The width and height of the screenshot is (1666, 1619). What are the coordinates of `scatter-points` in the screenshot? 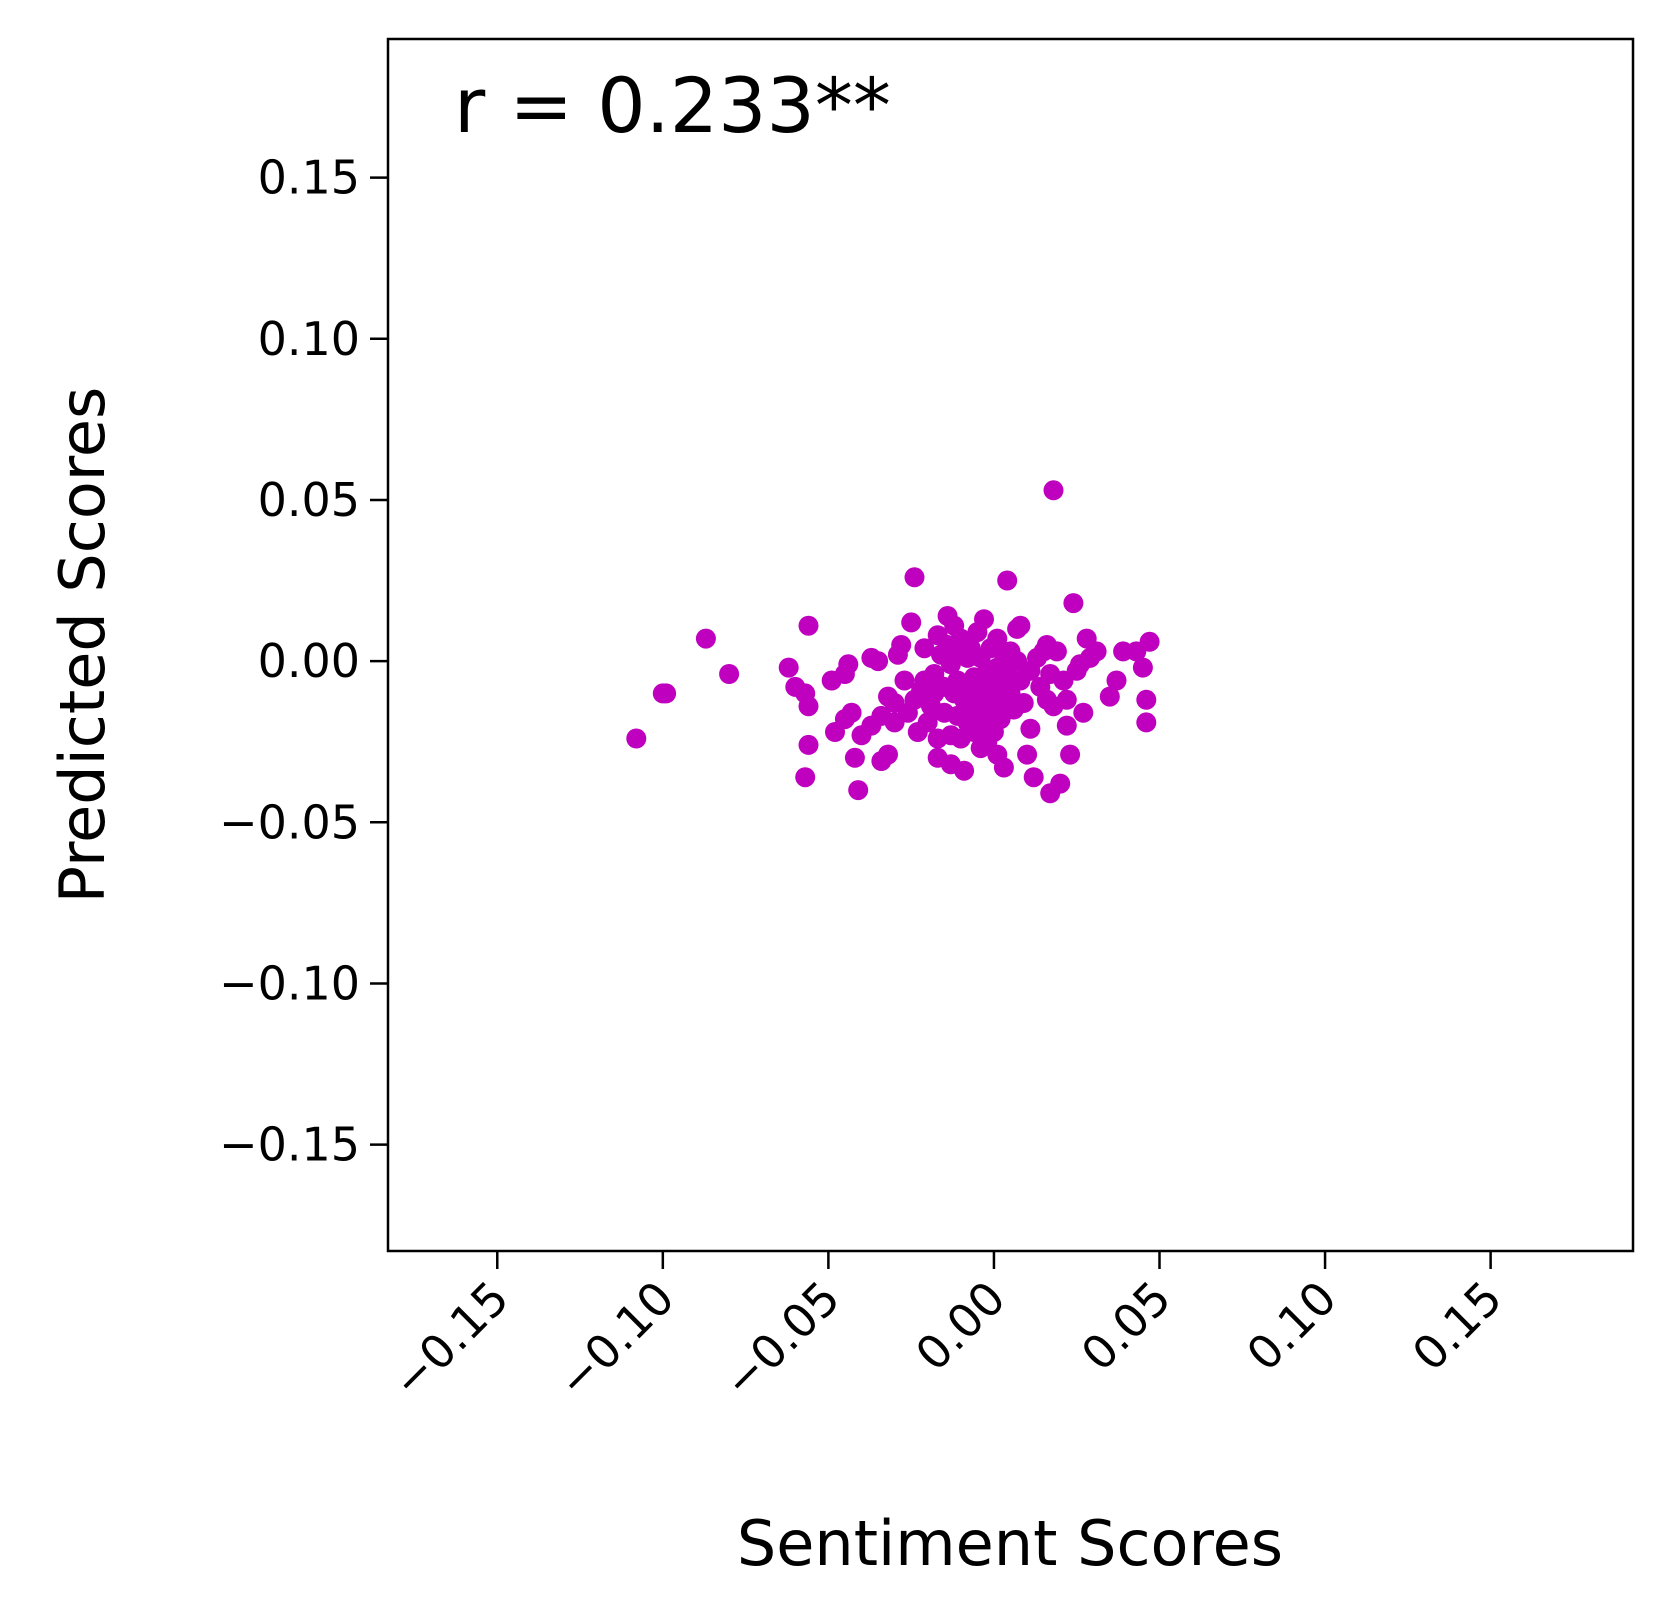 It's located at (893, 642).